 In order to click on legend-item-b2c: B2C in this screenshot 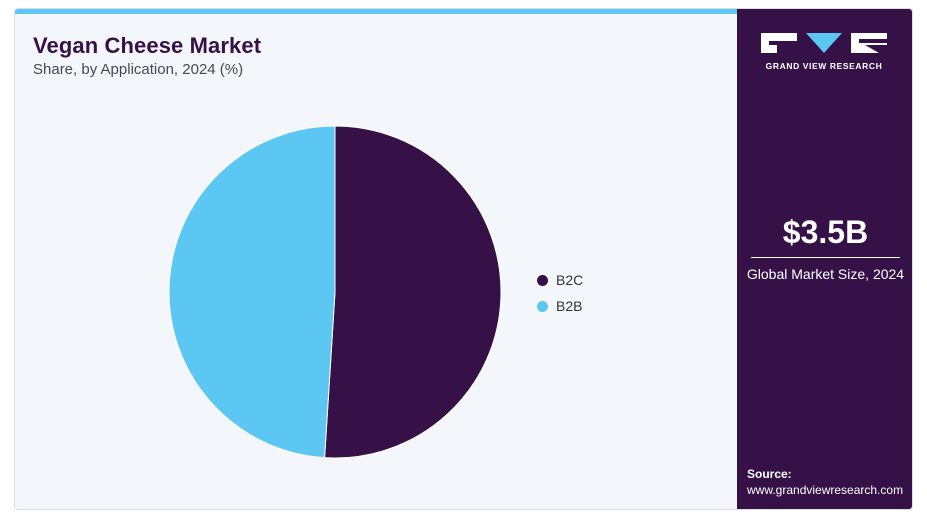, I will do `click(560, 280)`.